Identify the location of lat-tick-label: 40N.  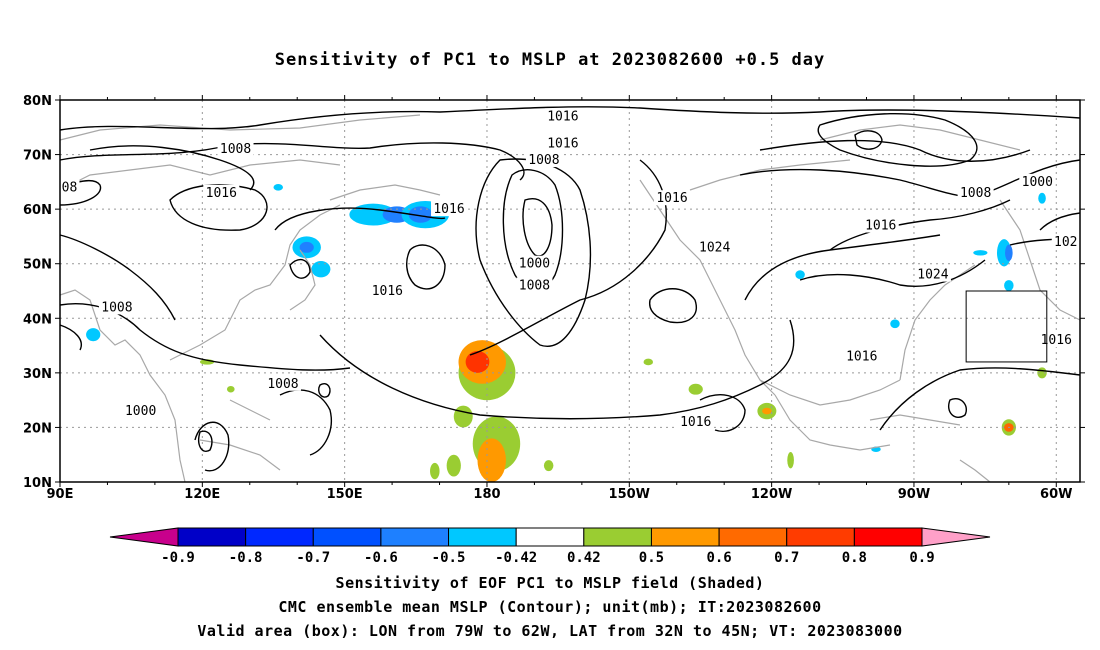
(37, 319).